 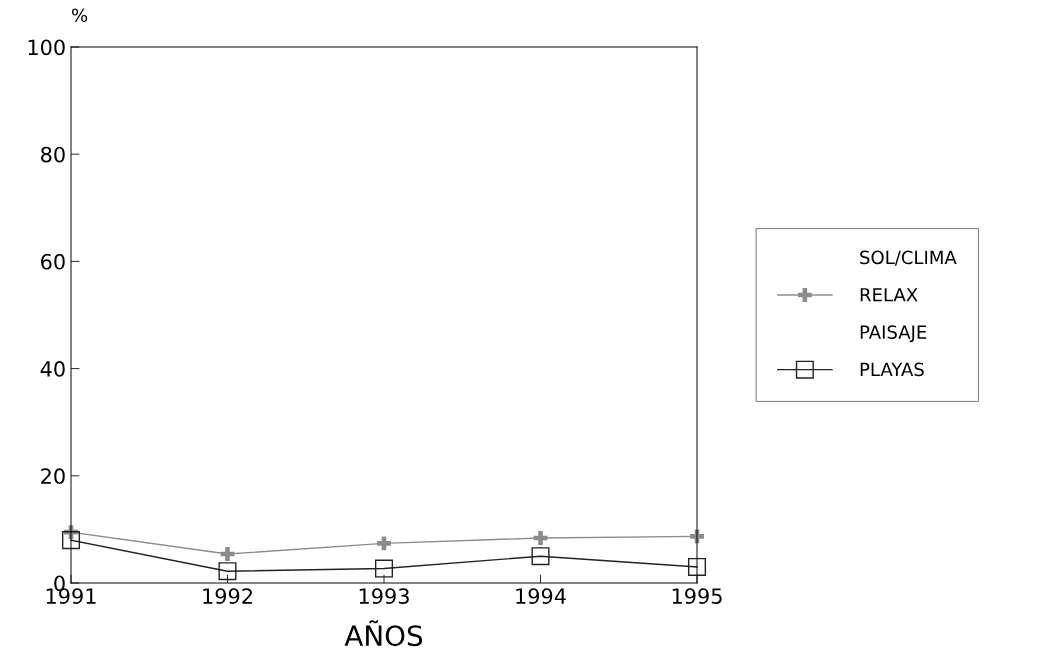 What do you see at coordinates (53, 476) in the screenshot?
I see `y-tick-label: 20` at bounding box center [53, 476].